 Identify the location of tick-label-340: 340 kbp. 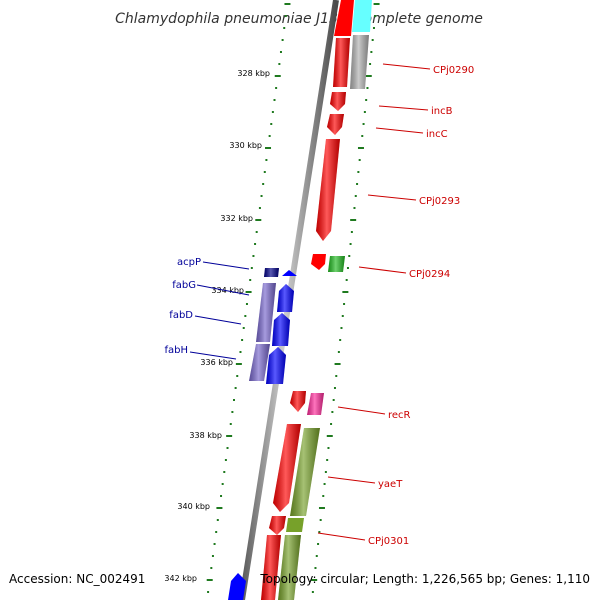
(193, 506).